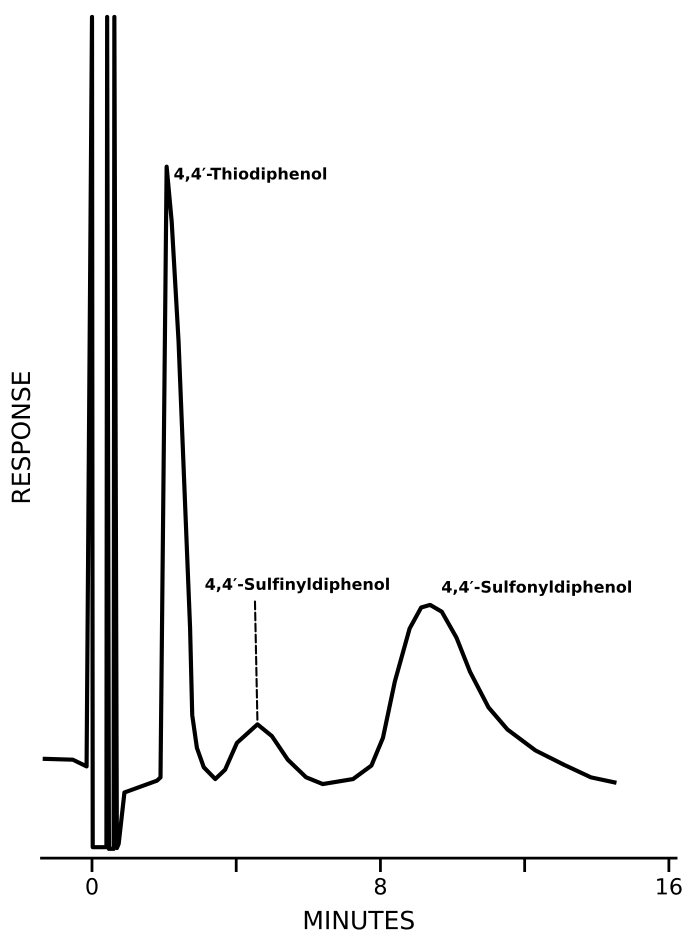 The width and height of the screenshot is (692, 944). What do you see at coordinates (359, 920) in the screenshot?
I see `x-axis-title: MINUTES` at bounding box center [359, 920].